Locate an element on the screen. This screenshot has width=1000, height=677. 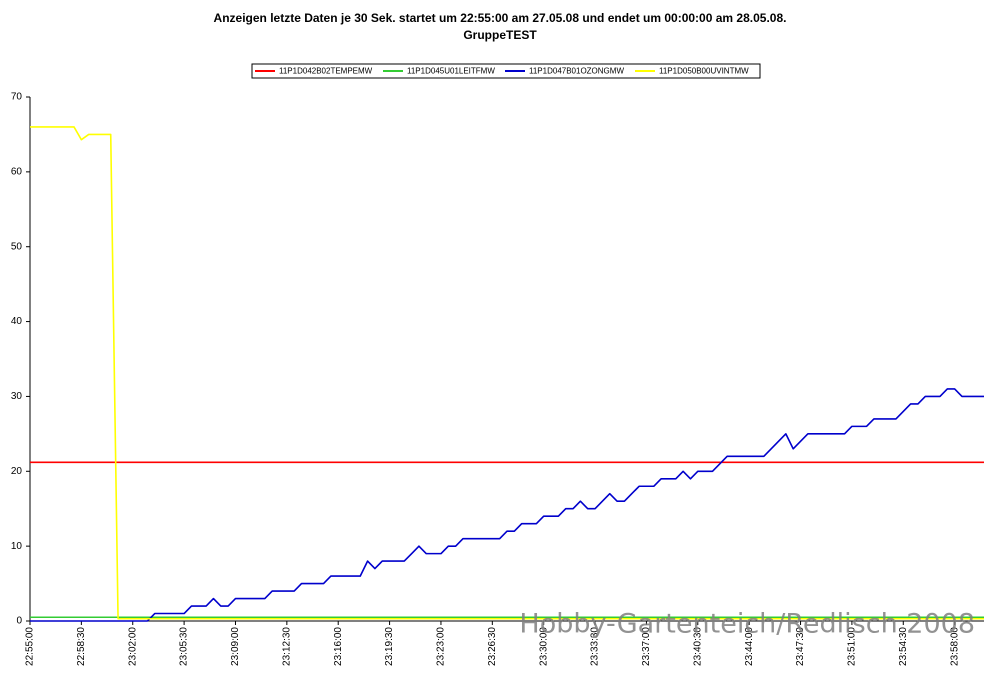
x-tick-label: 23:58:00 is located at coordinates (954, 646).